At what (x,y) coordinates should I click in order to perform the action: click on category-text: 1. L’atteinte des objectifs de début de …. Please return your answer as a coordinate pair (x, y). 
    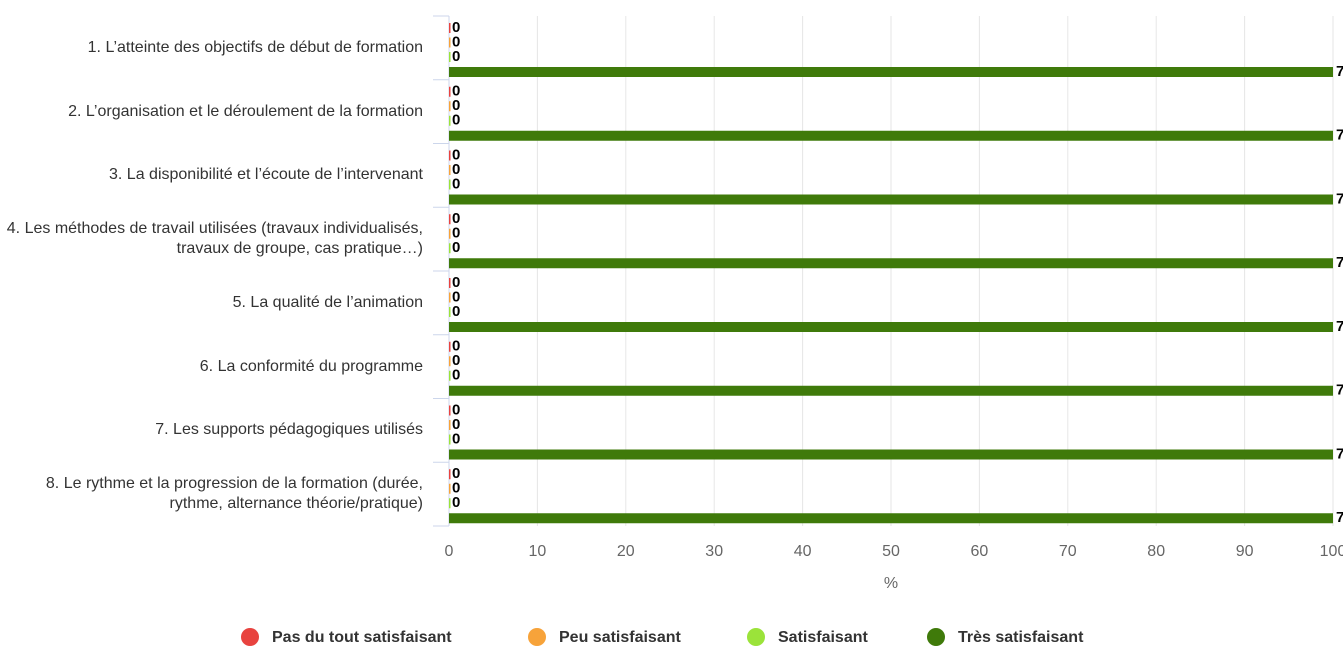
    Looking at the image, I should click on (255, 47).